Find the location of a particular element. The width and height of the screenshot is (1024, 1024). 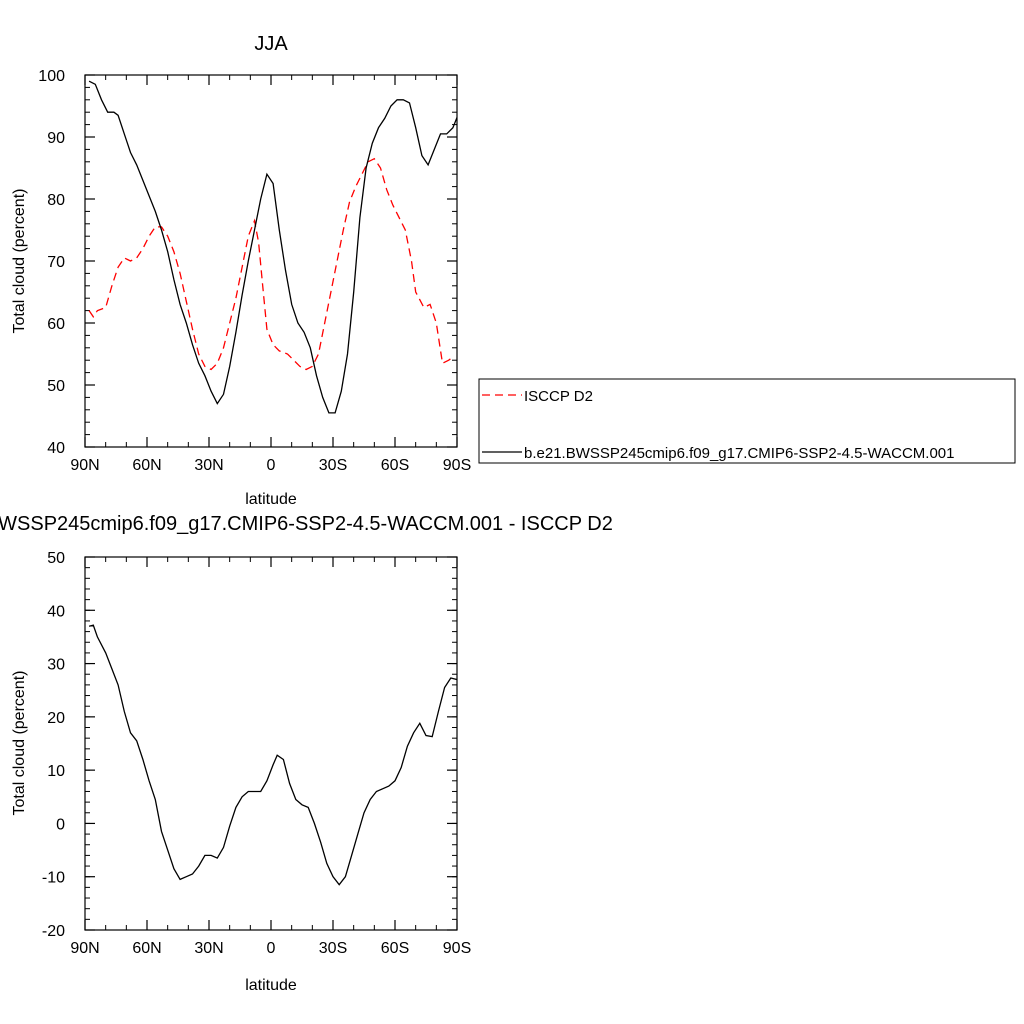

panel0-y-tick-label: 50 is located at coordinates (56, 386).